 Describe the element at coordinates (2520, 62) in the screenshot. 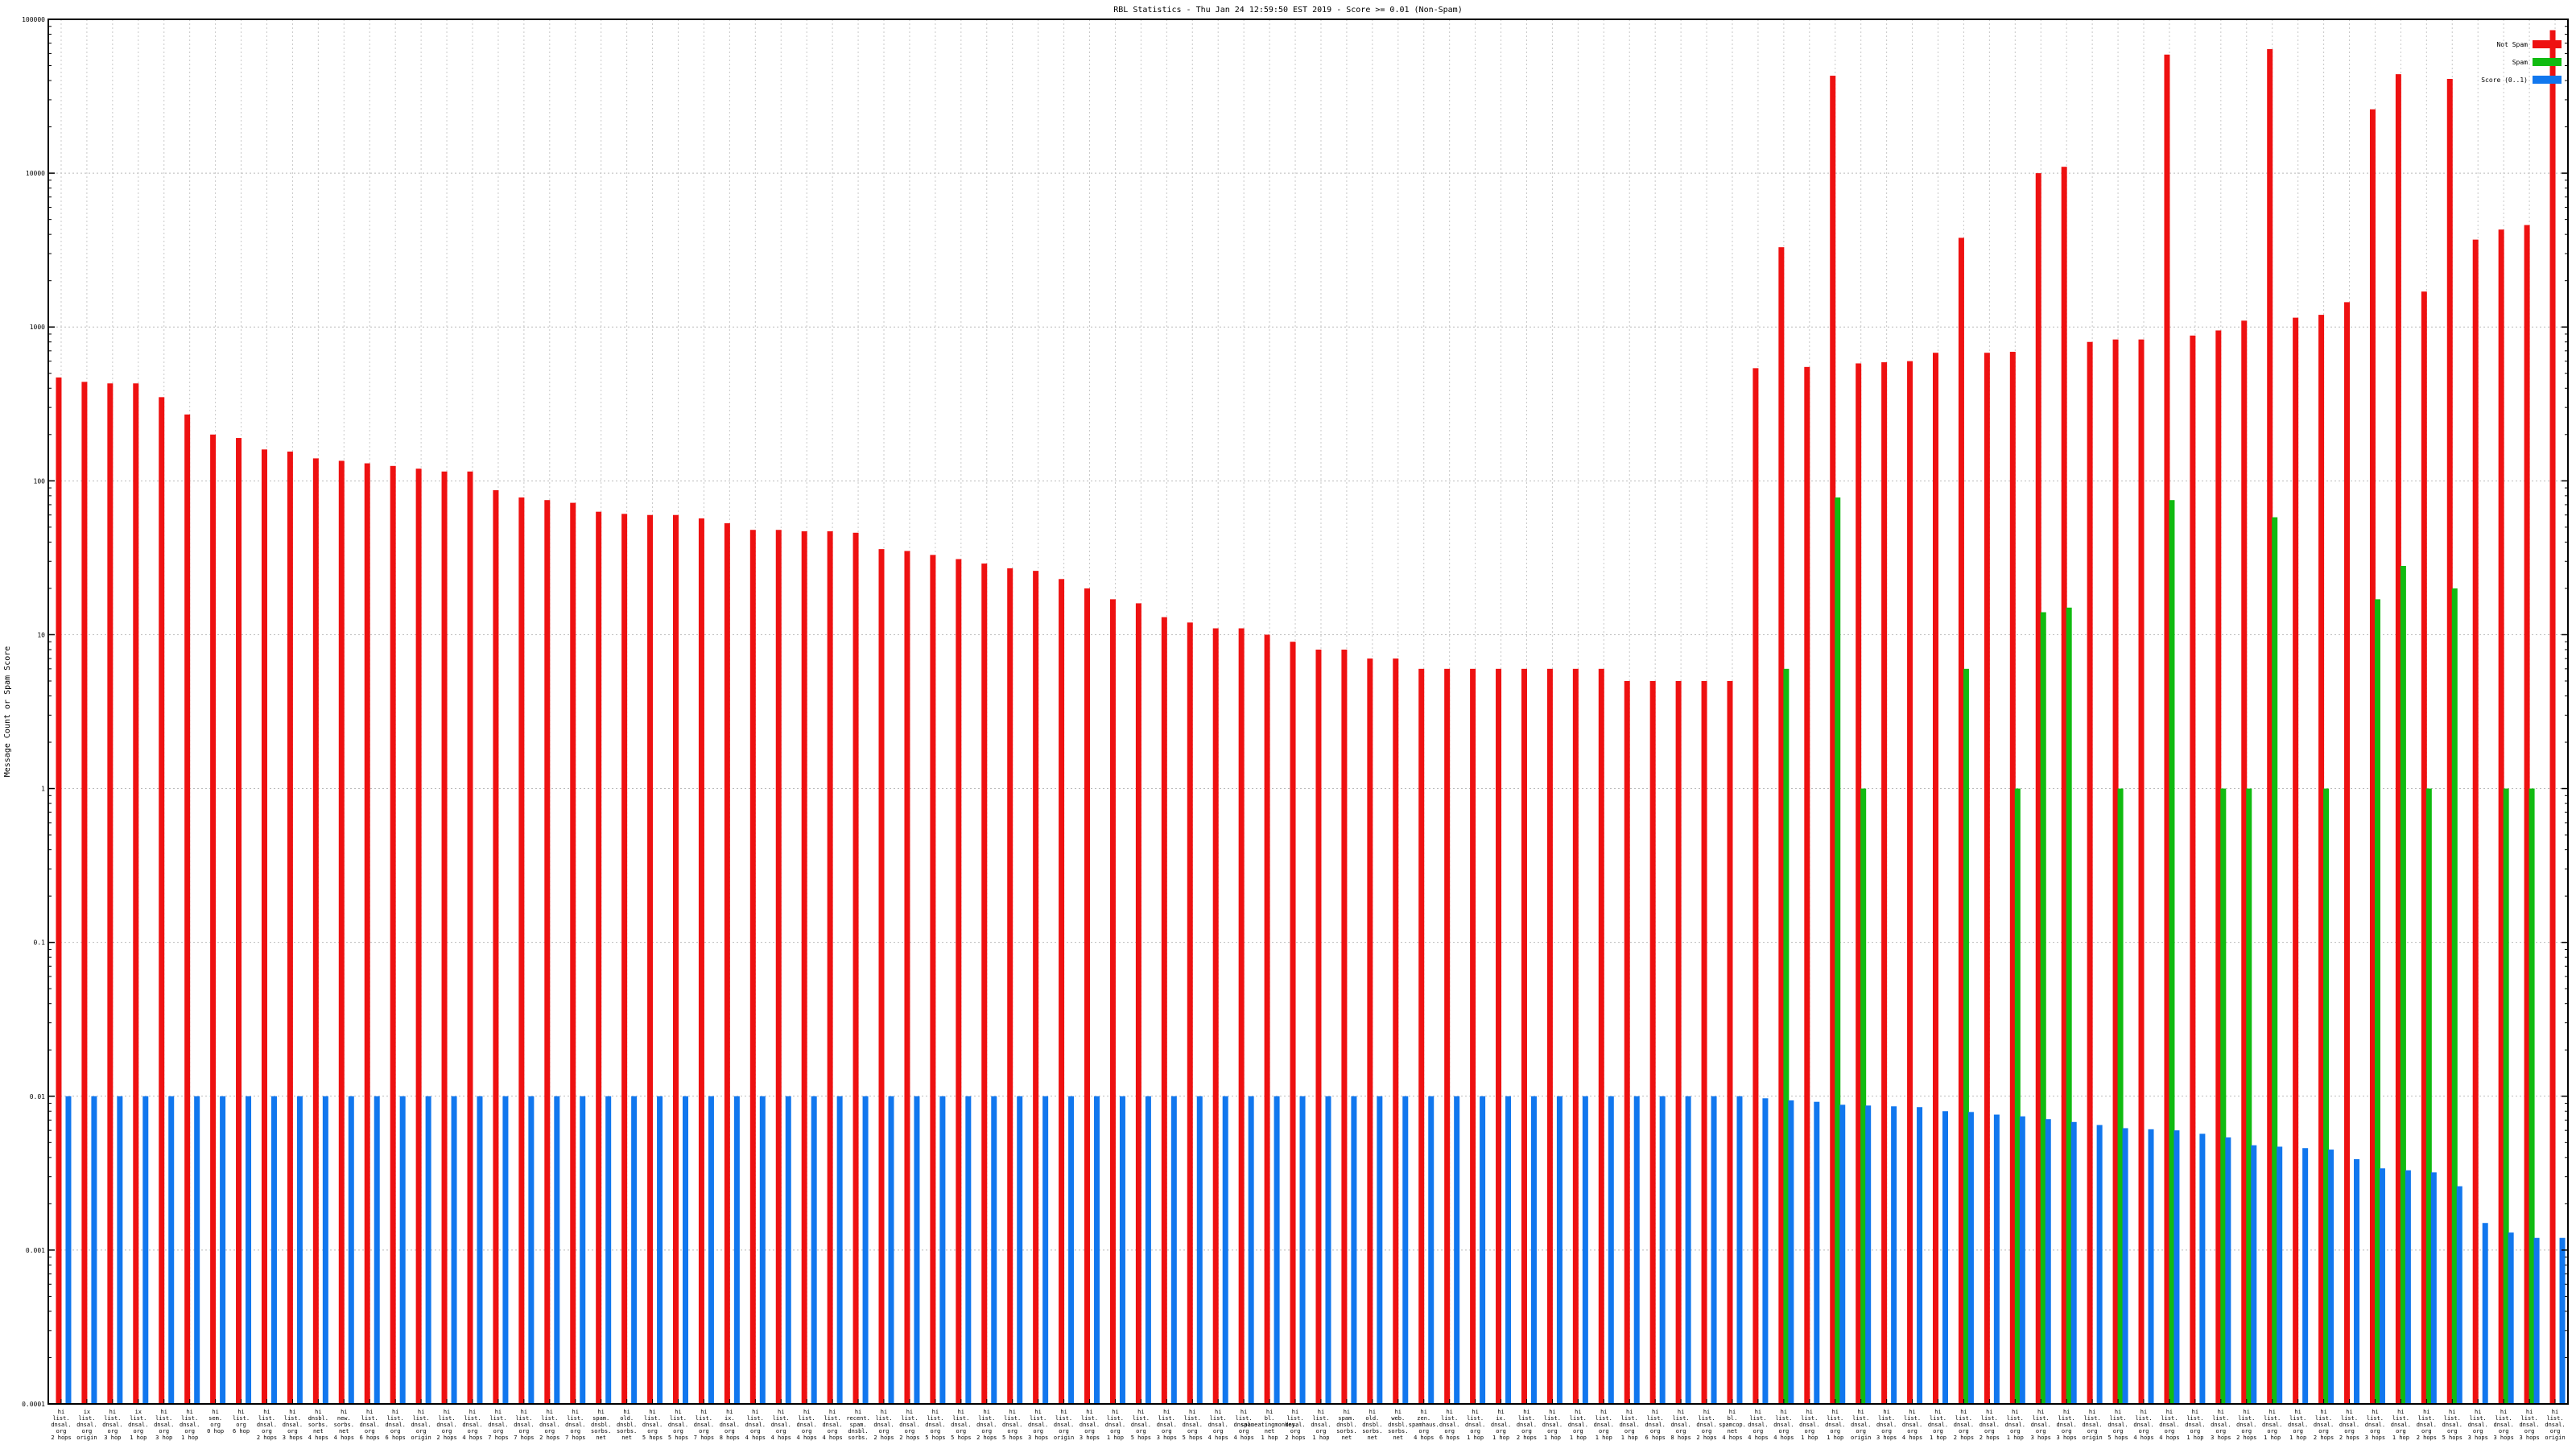

I see `legend-label: Spam` at that location.